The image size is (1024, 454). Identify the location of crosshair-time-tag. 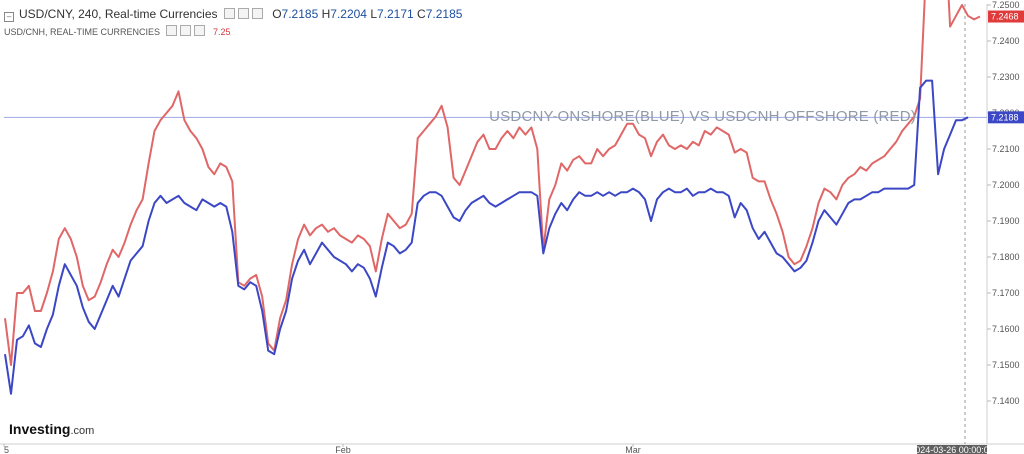
(952, 449).